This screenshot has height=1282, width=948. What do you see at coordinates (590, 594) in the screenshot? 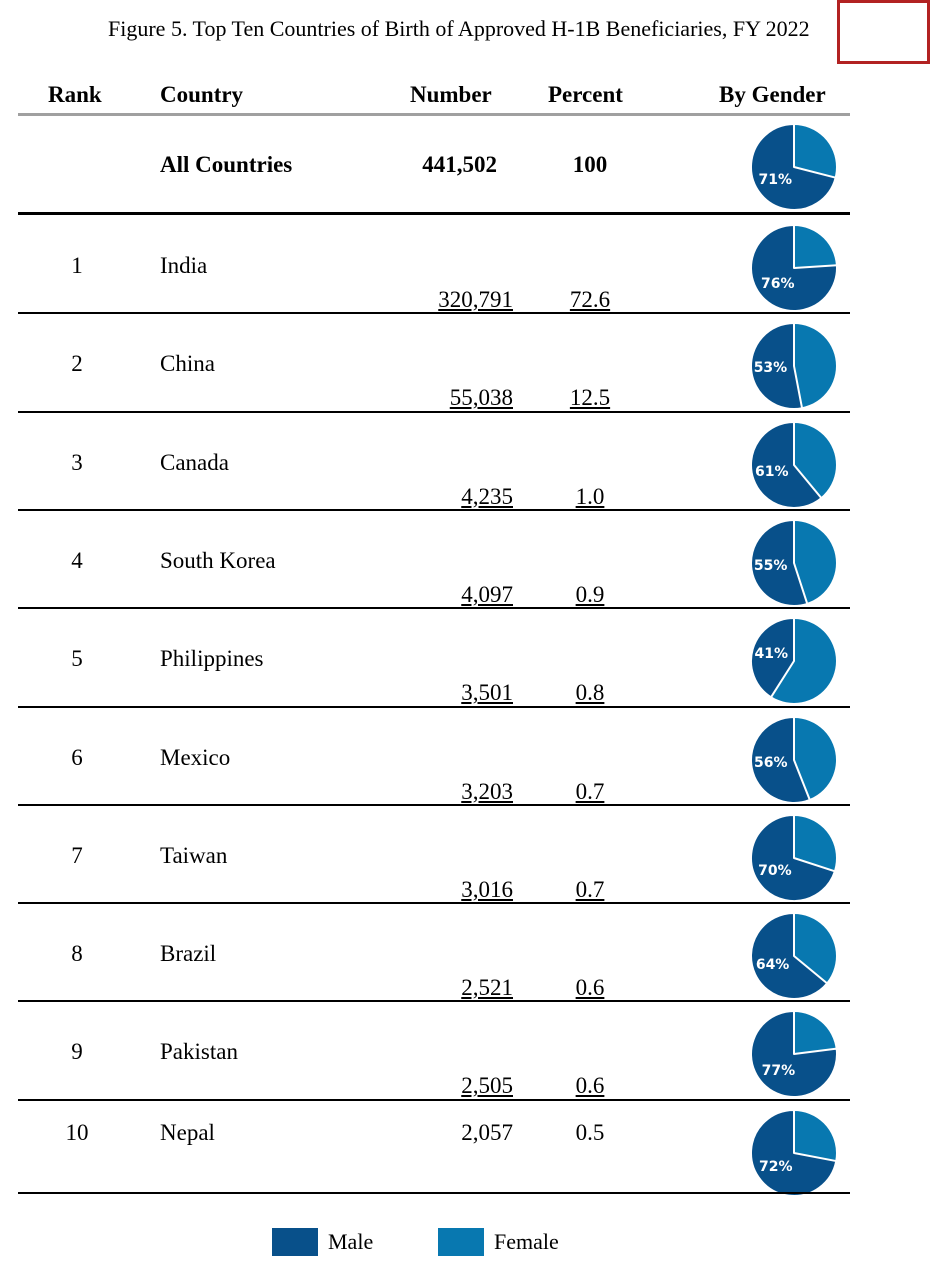
I see `row-percent: 0.9` at bounding box center [590, 594].